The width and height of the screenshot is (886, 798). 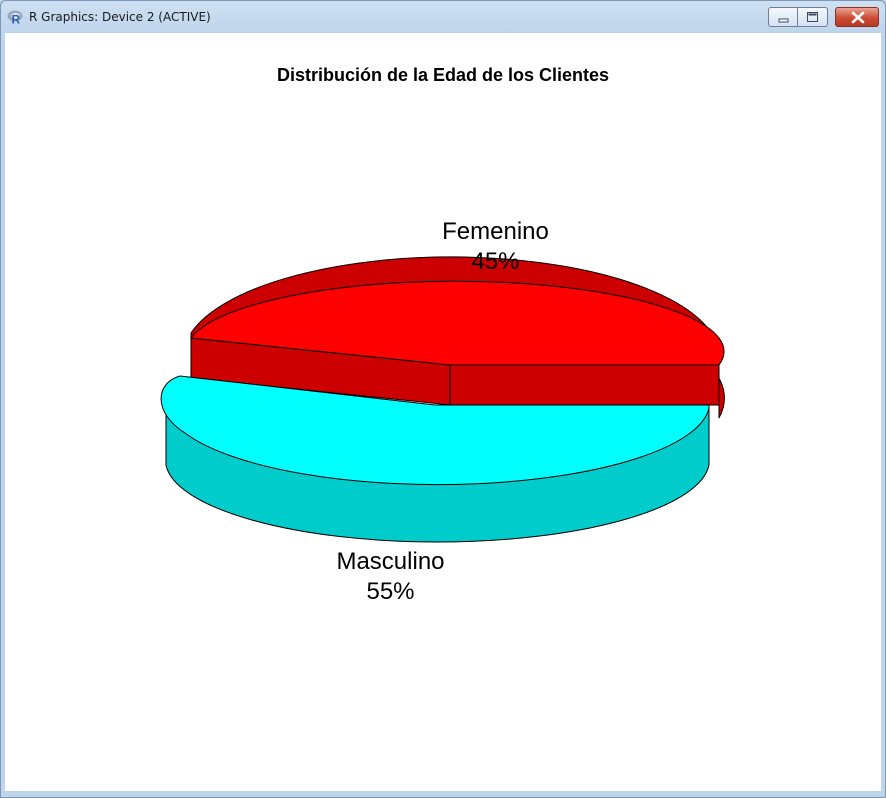 What do you see at coordinates (443, 17) in the screenshot?
I see `title-bar: R R Graphics: Device 2 (ACTIVE)` at bounding box center [443, 17].